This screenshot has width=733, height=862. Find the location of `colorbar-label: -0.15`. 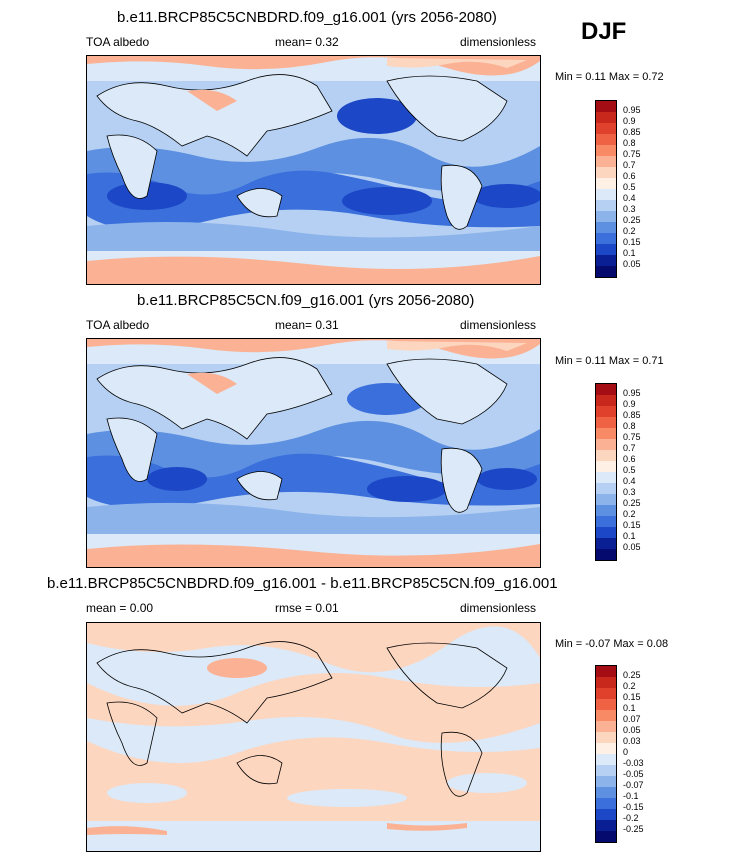

colorbar-label: -0.15 is located at coordinates (633, 807).